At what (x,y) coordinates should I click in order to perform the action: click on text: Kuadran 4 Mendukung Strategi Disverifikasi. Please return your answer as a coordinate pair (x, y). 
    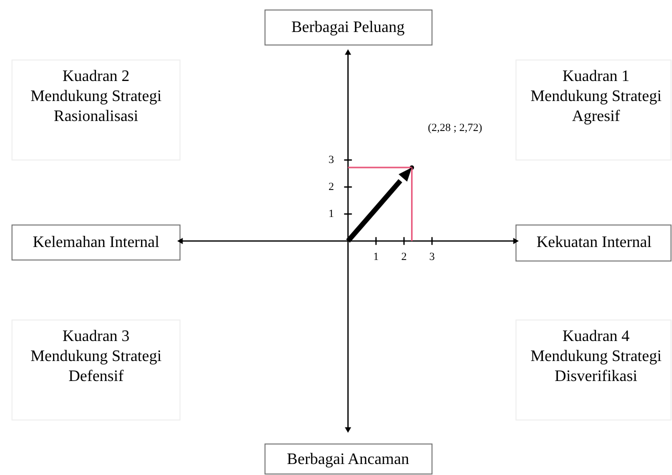
    Looking at the image, I should click on (596, 356).